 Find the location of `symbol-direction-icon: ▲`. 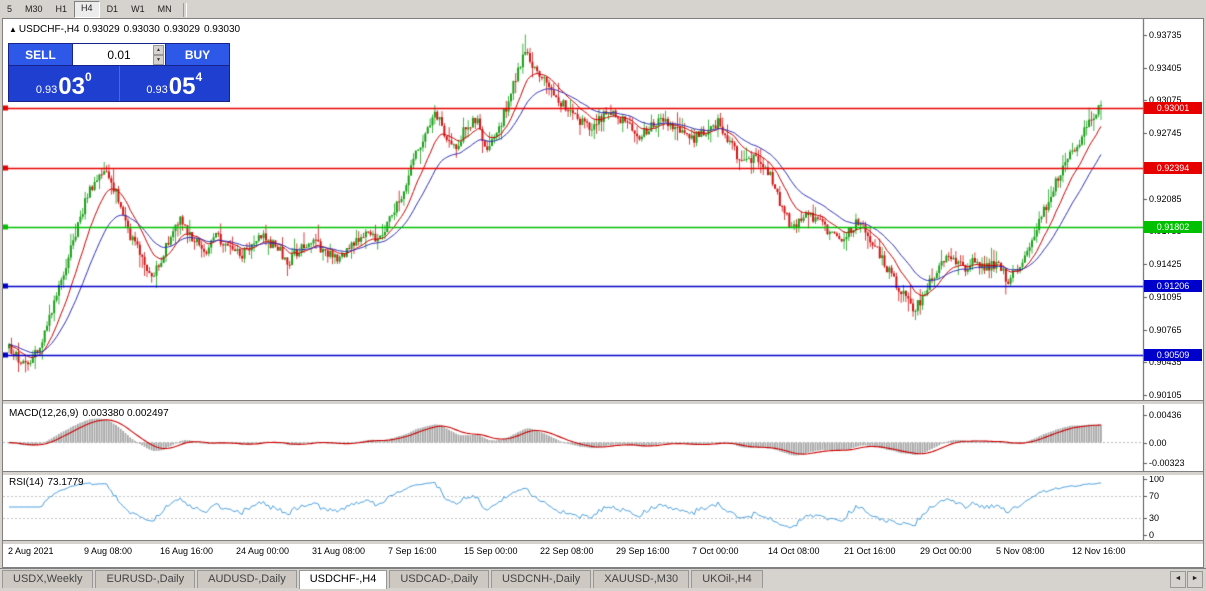

symbol-direction-icon: ▲ is located at coordinates (13, 29).